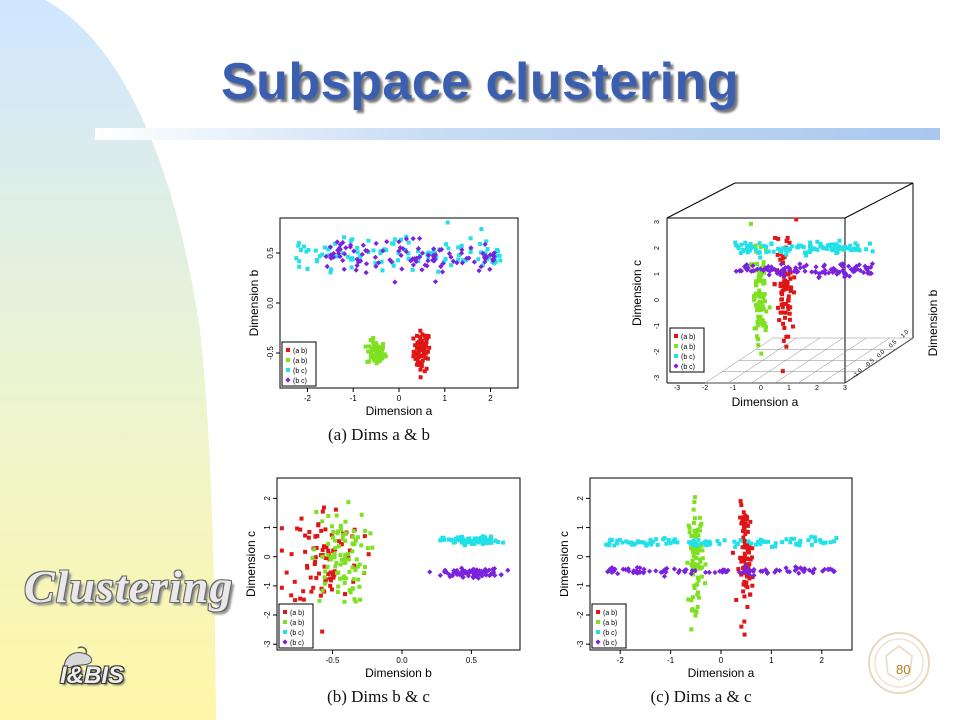 This screenshot has width=960, height=720. What do you see at coordinates (270, 353) in the screenshot?
I see `y-tick-label: -0.5` at bounding box center [270, 353].